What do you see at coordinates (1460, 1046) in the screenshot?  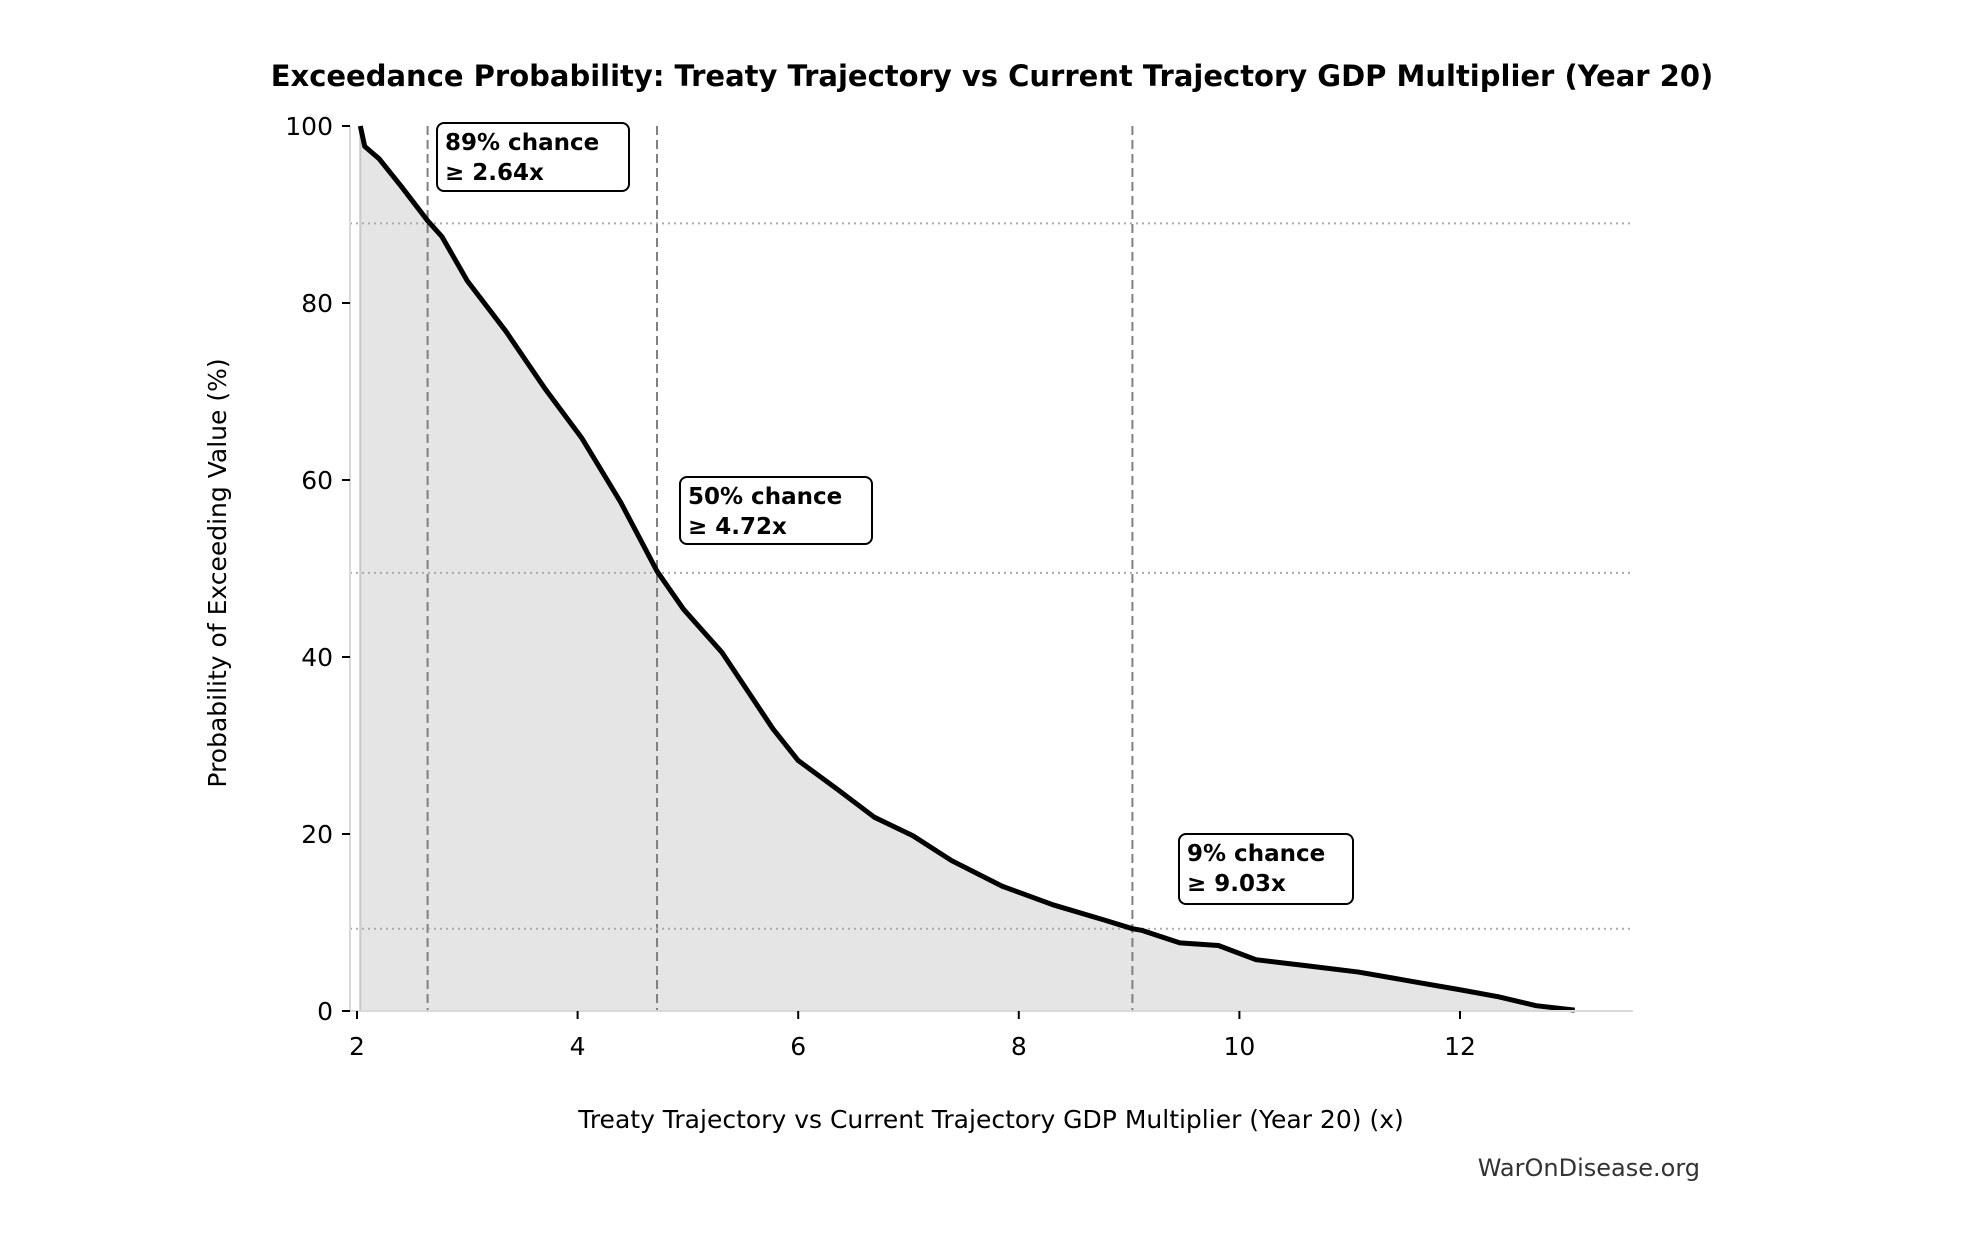 I see `x-tick-label: 12` at bounding box center [1460, 1046].